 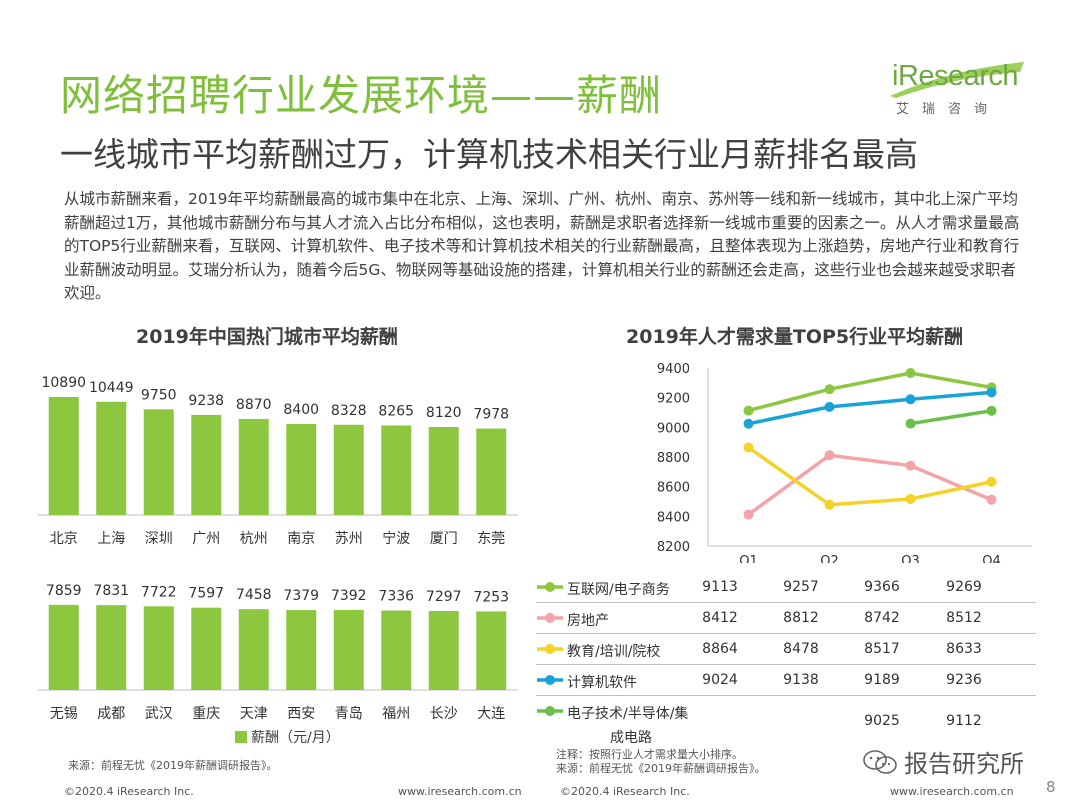 What do you see at coordinates (673, 488) in the screenshot?
I see `y-tick-label: 8600` at bounding box center [673, 488].